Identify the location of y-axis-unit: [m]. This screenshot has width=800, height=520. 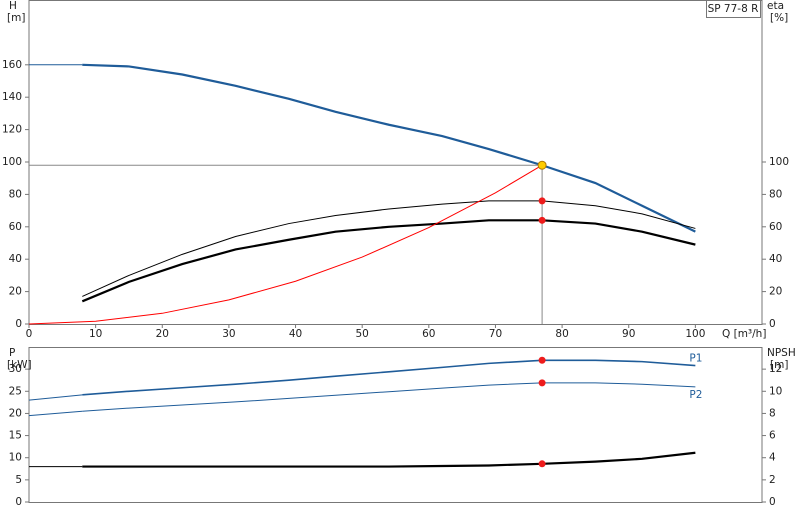
(16, 18).